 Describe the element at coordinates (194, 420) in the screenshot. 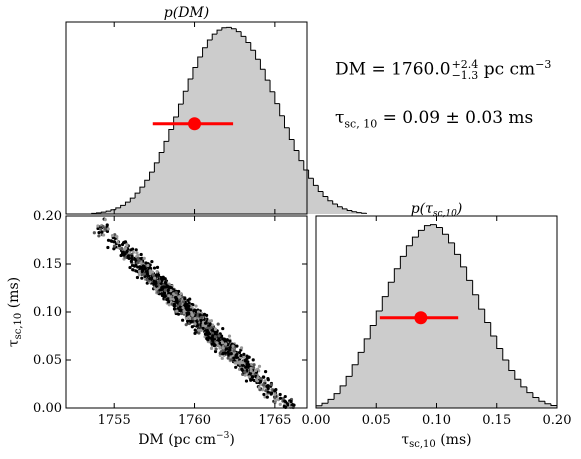

I see `scatter-xtick-label-1: 1760` at that location.